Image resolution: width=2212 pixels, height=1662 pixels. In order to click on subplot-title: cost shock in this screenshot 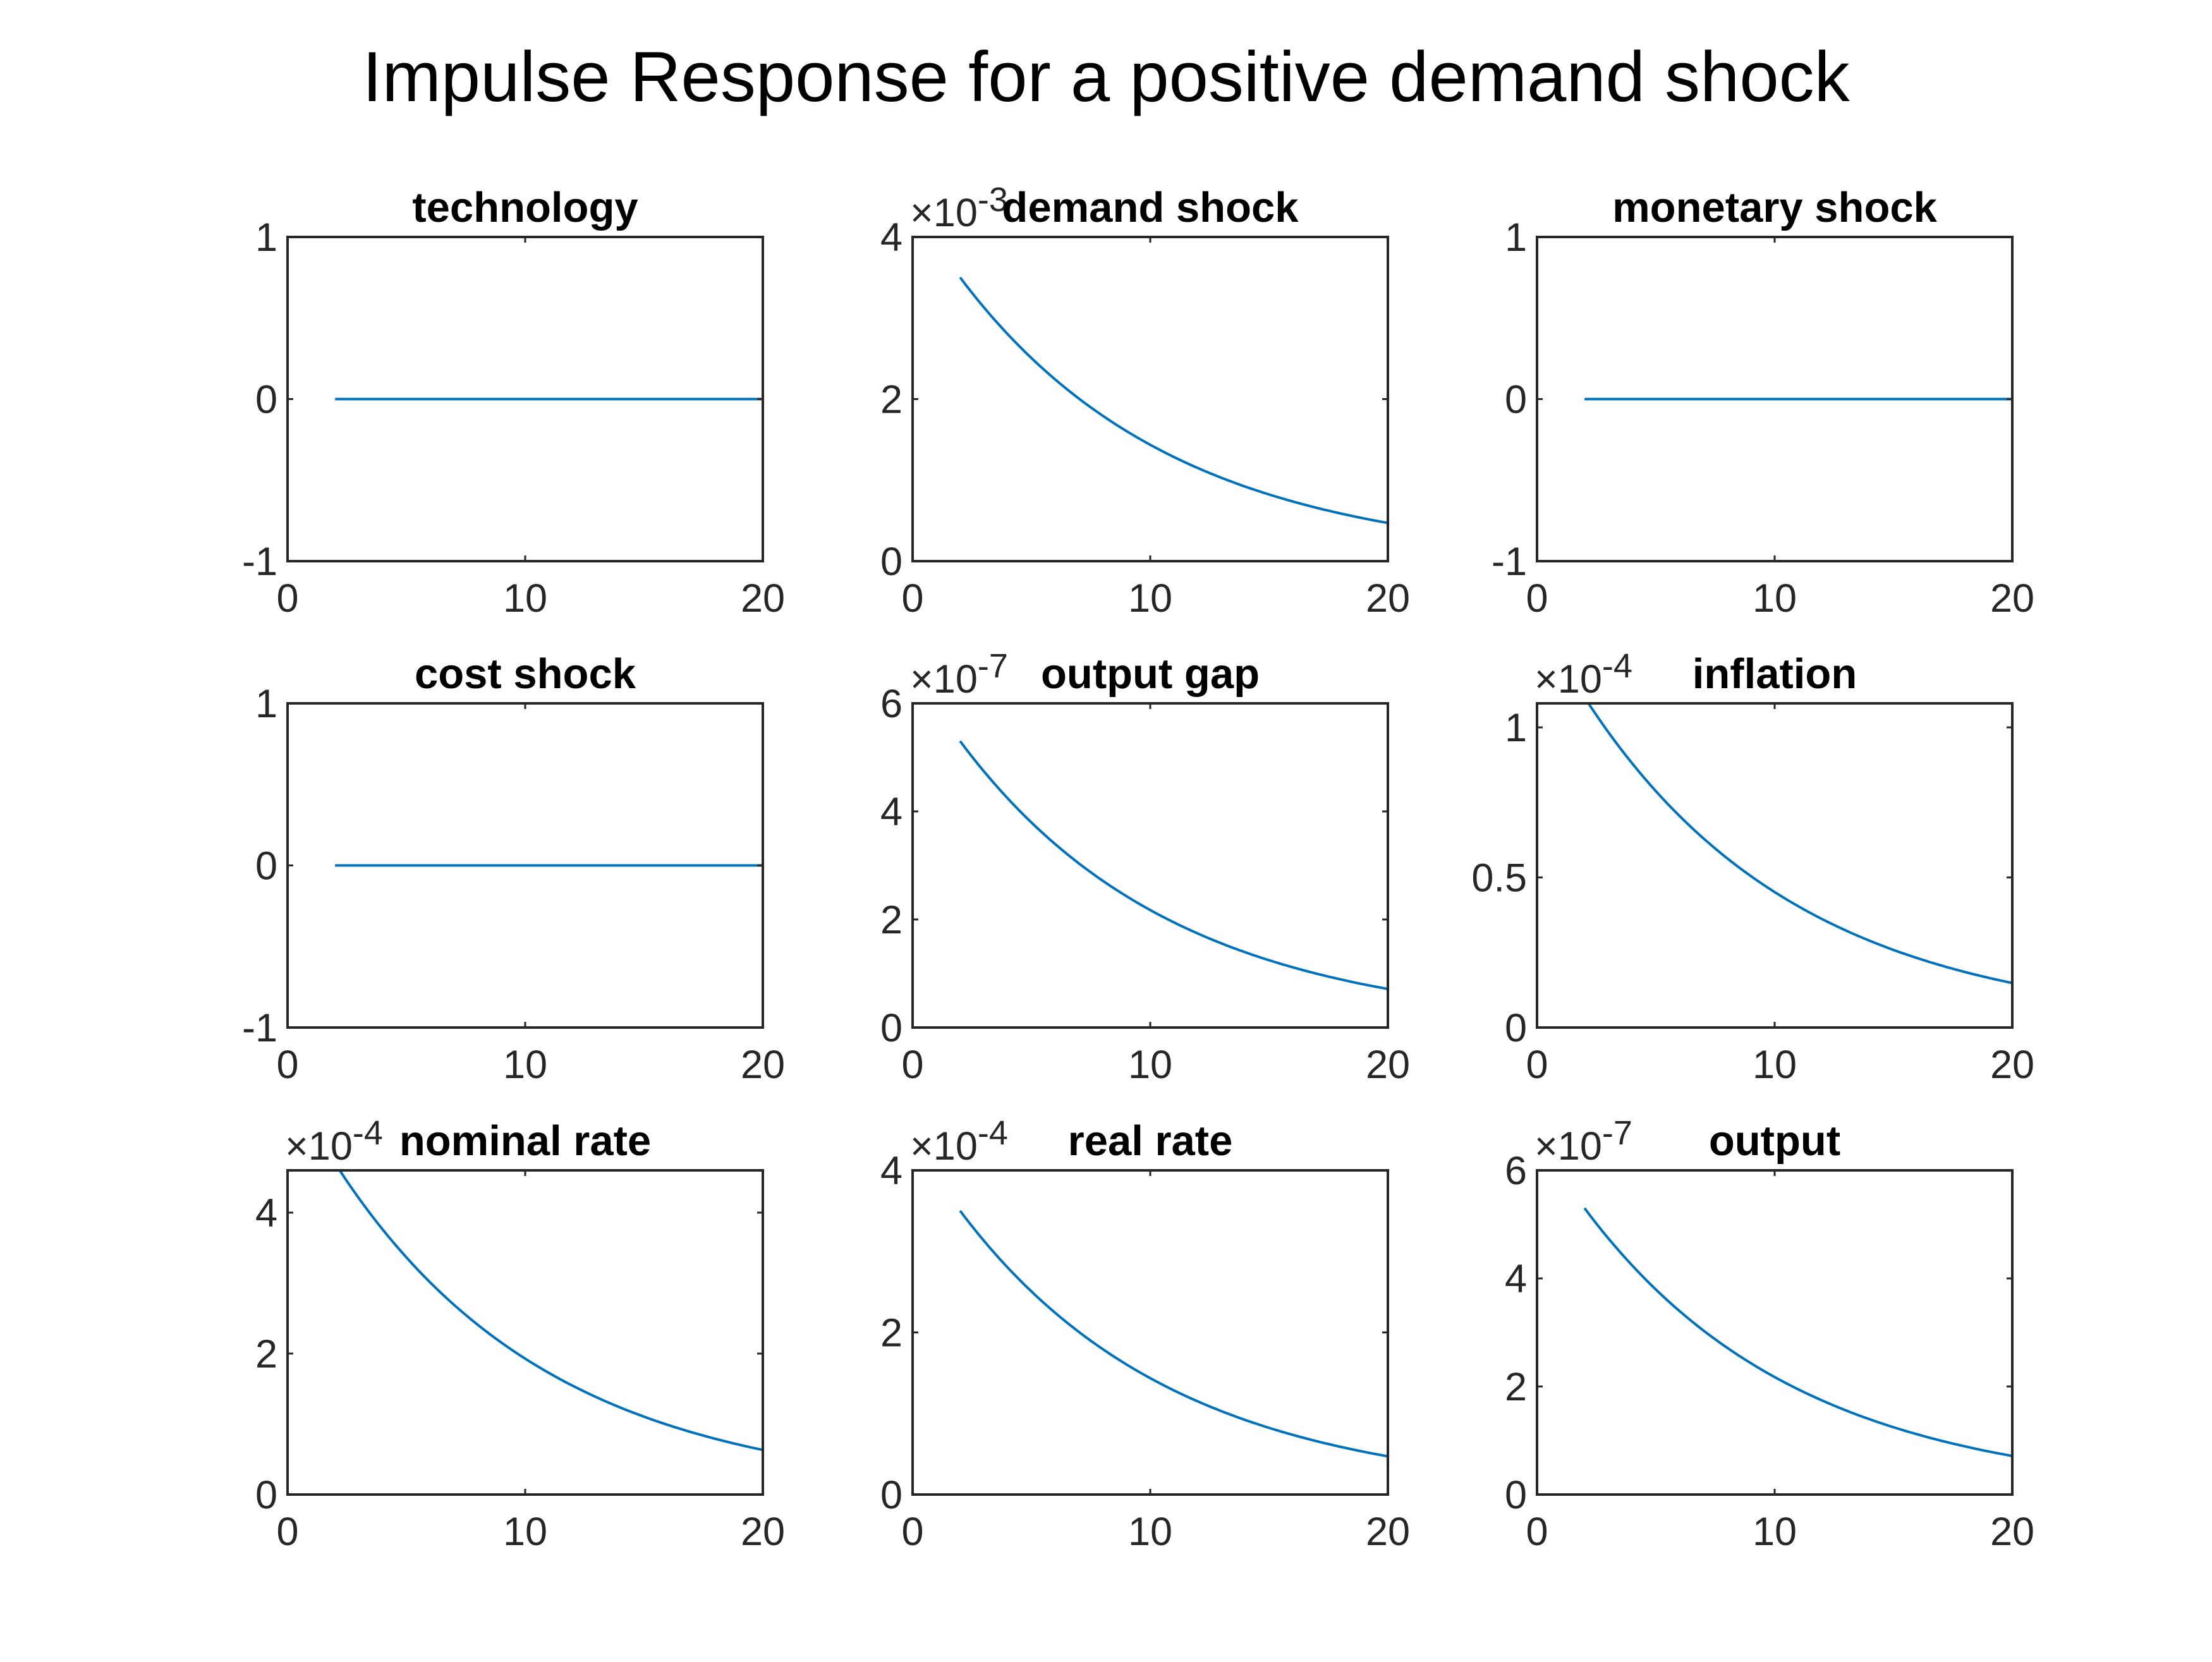, I will do `click(525, 674)`.